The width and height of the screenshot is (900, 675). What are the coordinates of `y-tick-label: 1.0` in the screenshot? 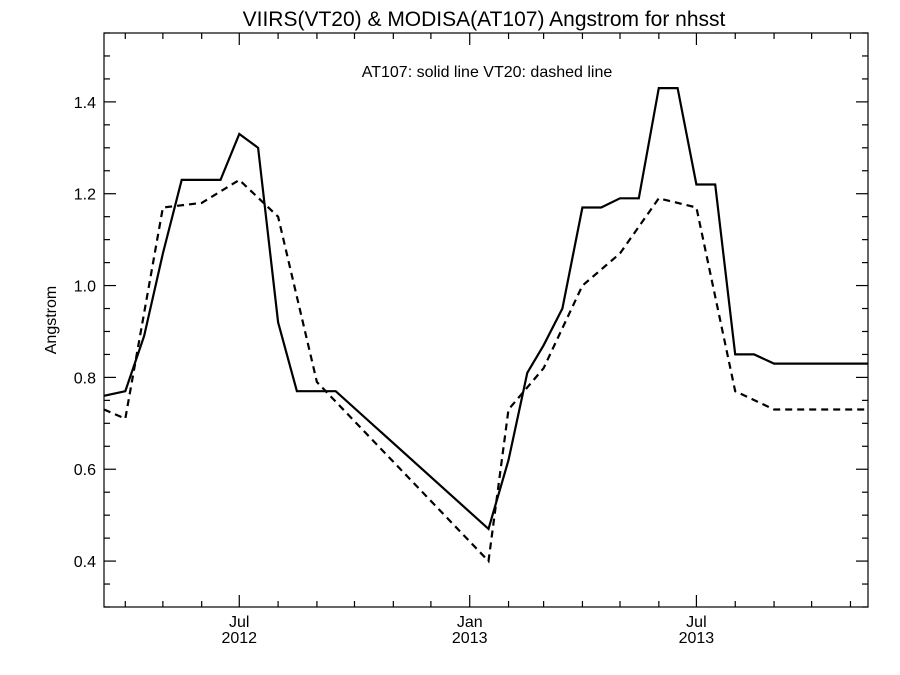 It's located at (85, 287).